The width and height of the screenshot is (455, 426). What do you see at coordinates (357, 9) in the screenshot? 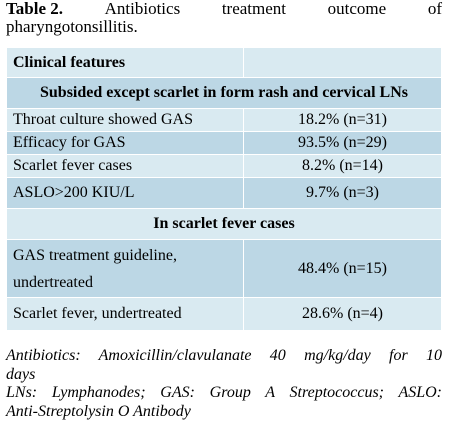
I see `caption-word-3: outcome` at bounding box center [357, 9].